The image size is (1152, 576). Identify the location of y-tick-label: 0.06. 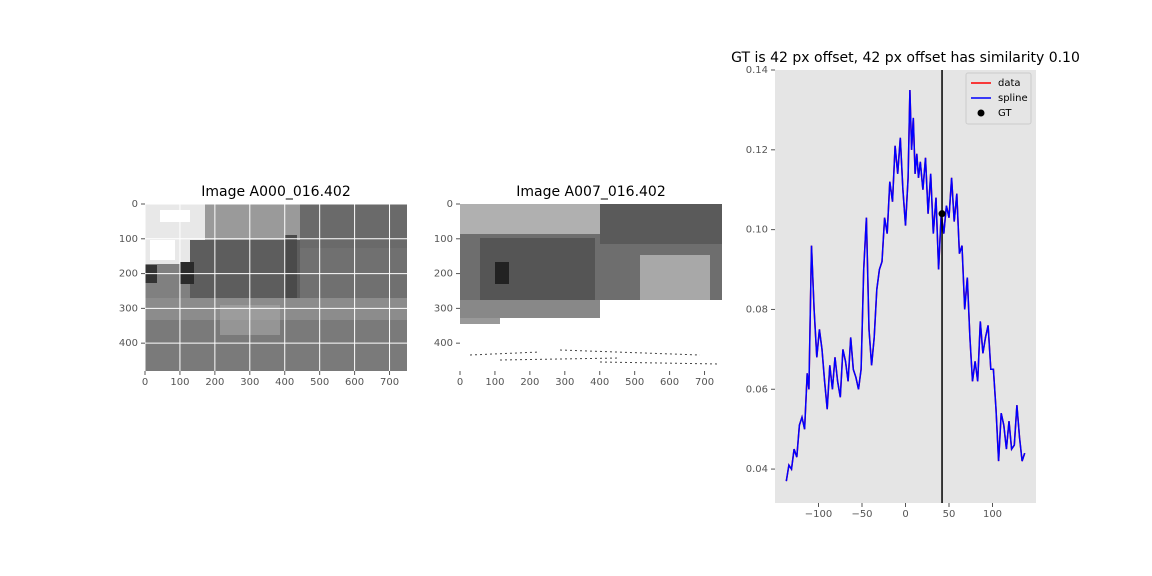
(757, 389).